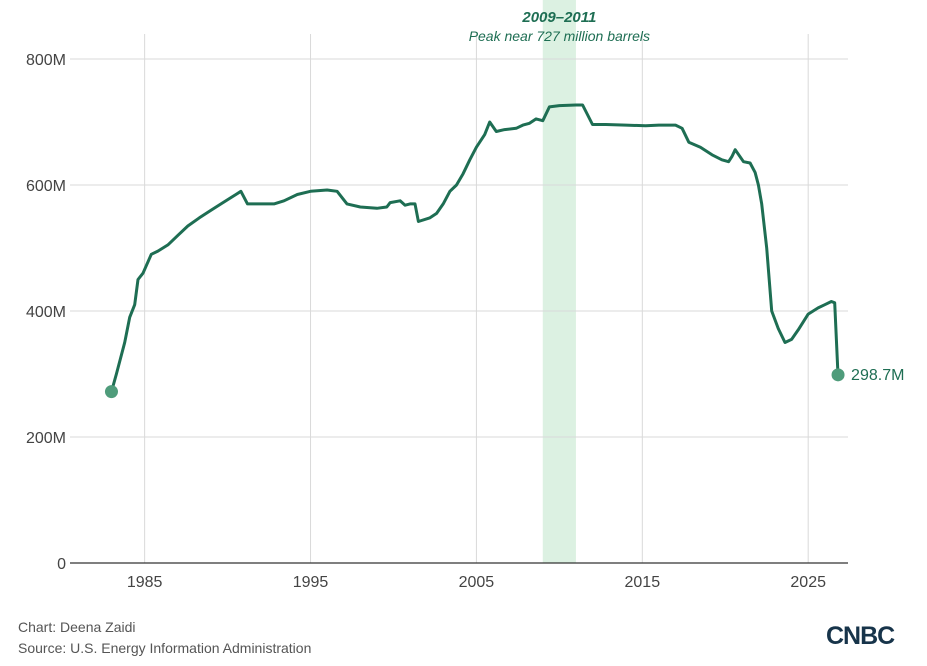 The height and width of the screenshot is (666, 927). What do you see at coordinates (46, 186) in the screenshot?
I see `y-tick-label: 600M` at bounding box center [46, 186].